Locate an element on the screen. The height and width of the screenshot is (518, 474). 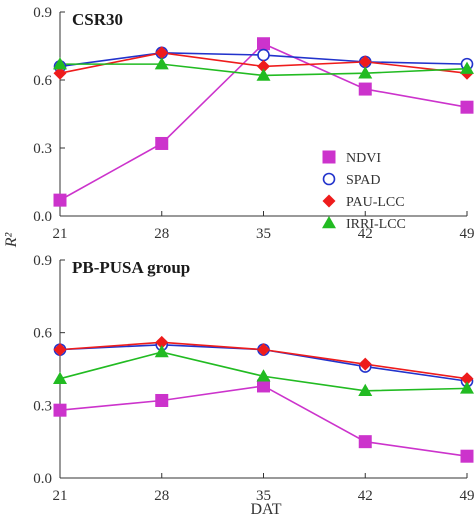
legend-swatch-pau-lcc is located at coordinates (329, 201).